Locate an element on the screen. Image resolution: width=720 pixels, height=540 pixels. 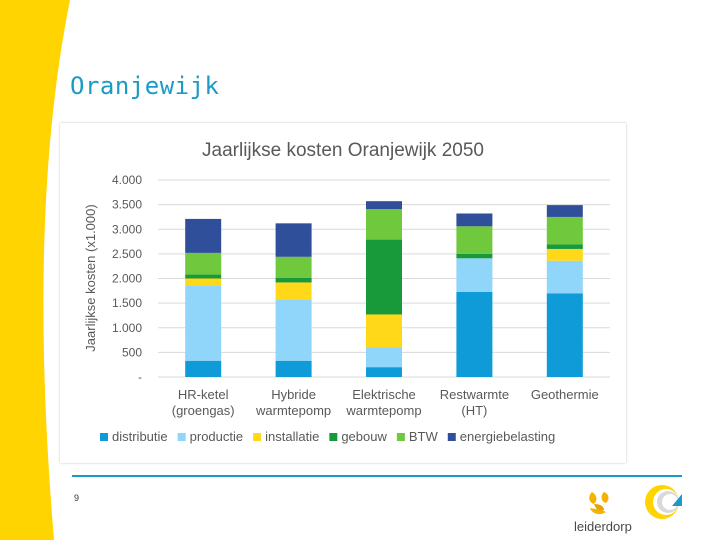
tulip-emblem-icon is located at coordinates (599, 503).